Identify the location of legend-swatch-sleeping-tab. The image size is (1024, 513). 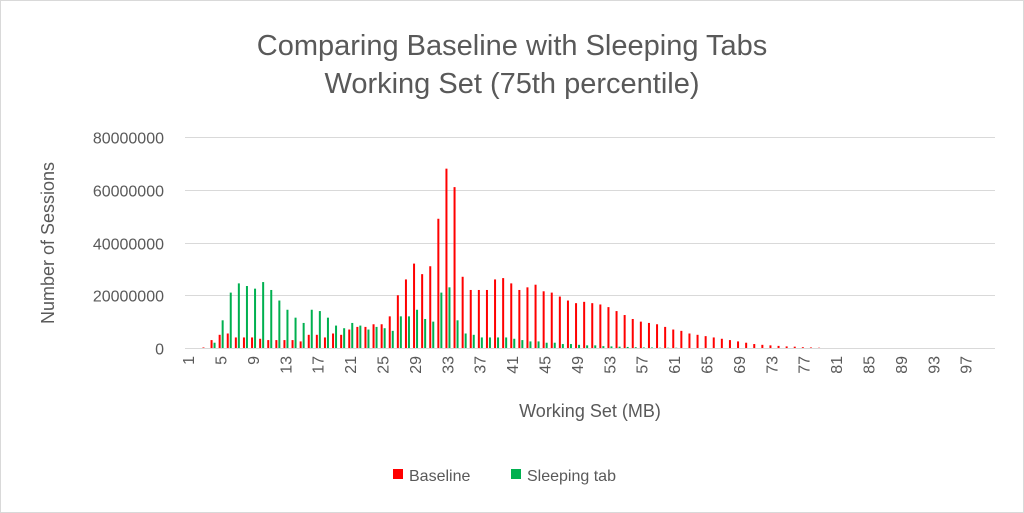
(516, 474).